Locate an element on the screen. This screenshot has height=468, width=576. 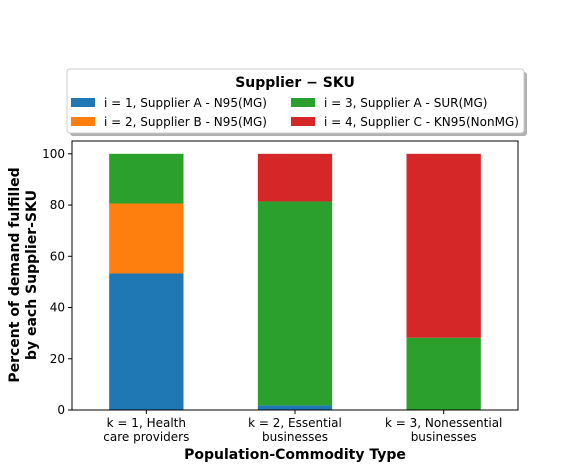
legend-label-i3: i = 3, Supplier A - SUR(MG) is located at coordinates (405, 103).